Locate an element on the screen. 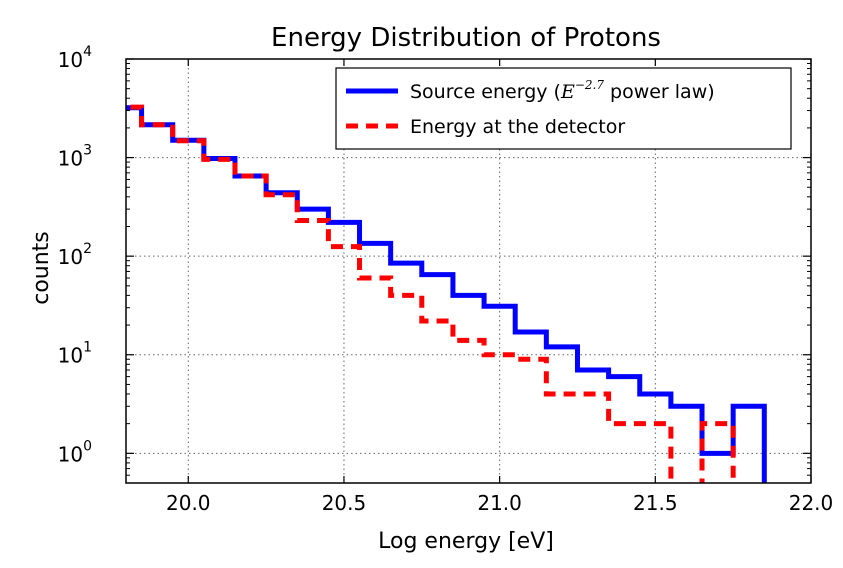  chart-title: Energy Distribution of Protons is located at coordinates (466, 38).